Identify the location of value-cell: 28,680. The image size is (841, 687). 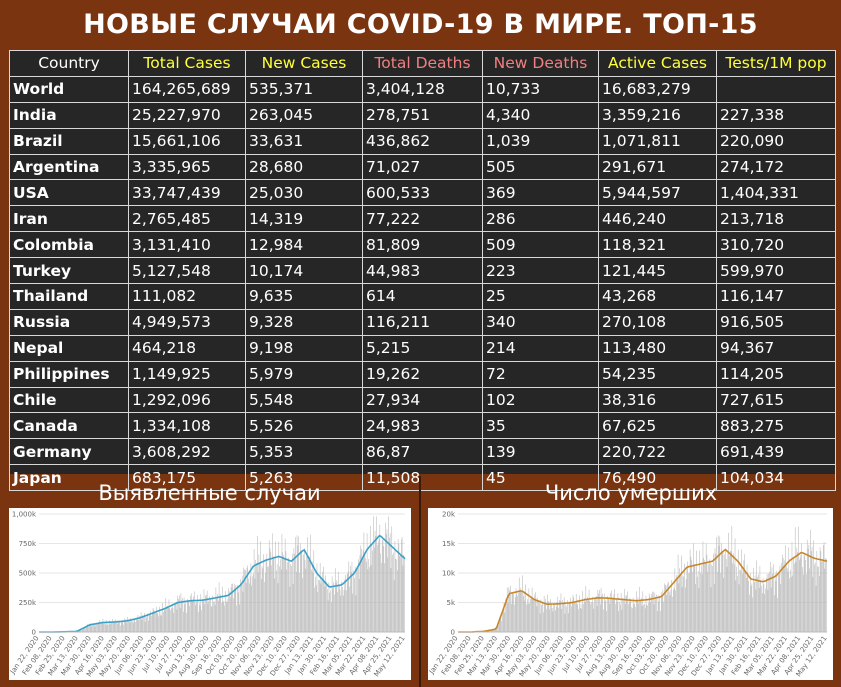
(304, 167).